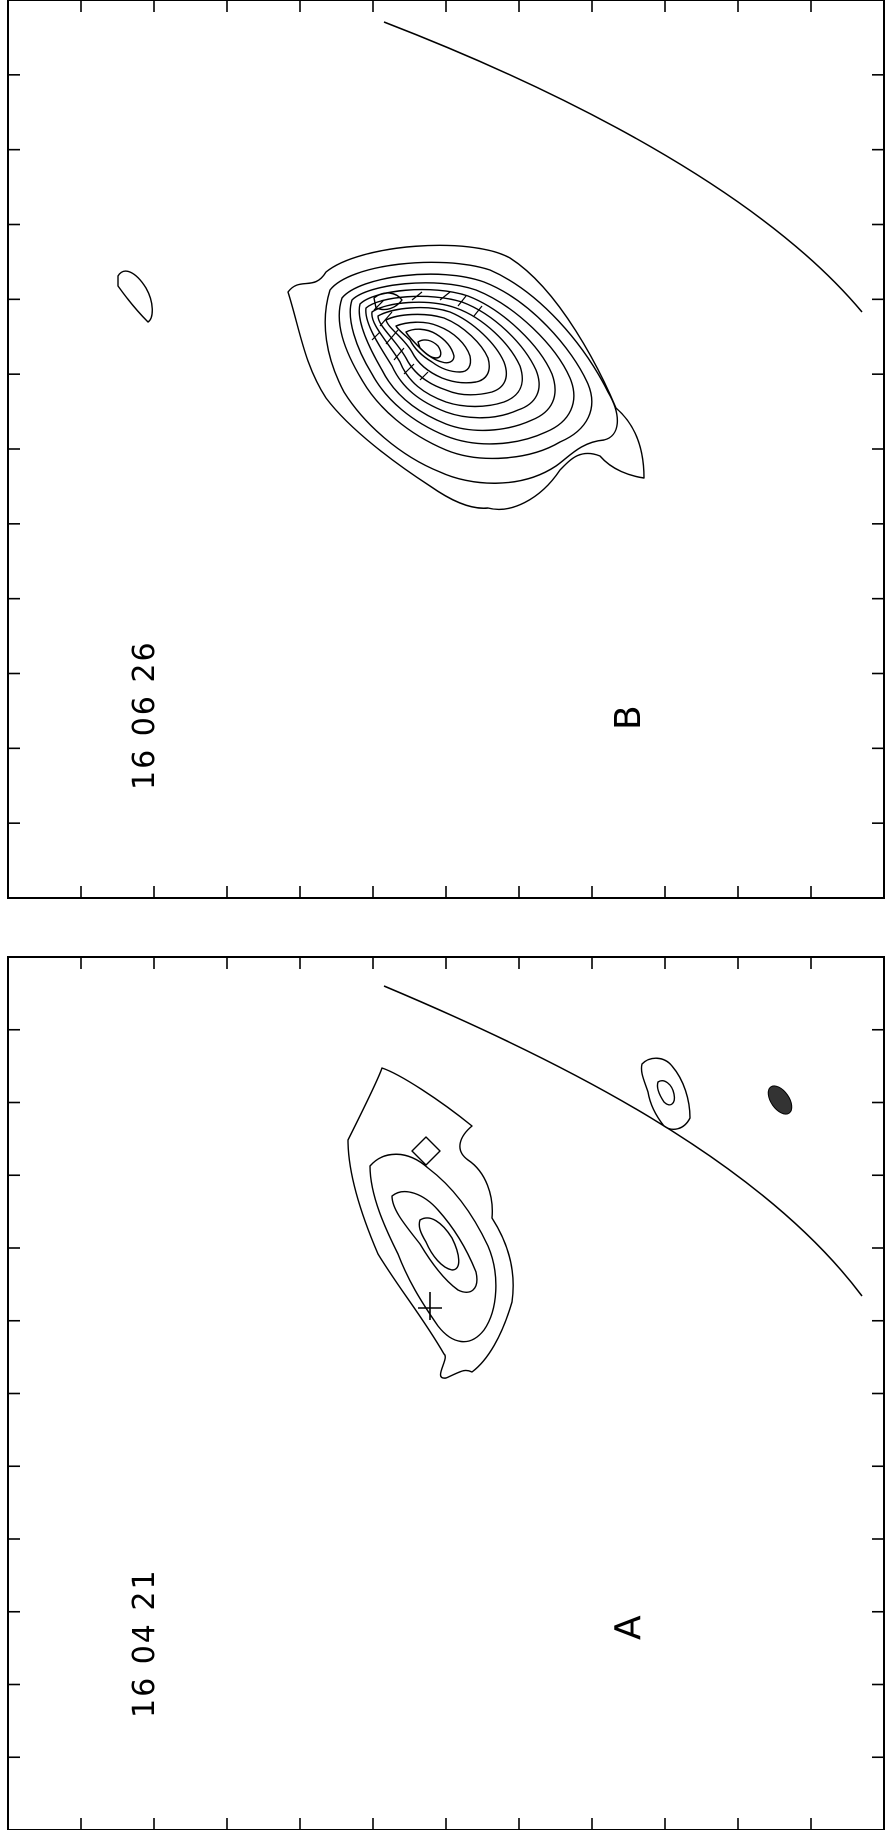 Image resolution: width=892 pixels, height=1830 pixels. What do you see at coordinates (430, 1306) in the screenshot?
I see `panel-a-cross-marker` at bounding box center [430, 1306].